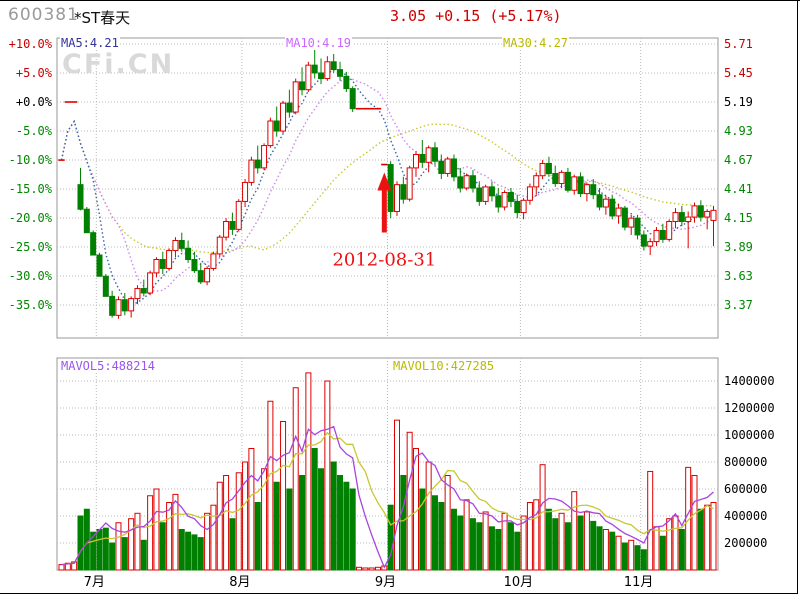  Describe the element at coordinates (384, 202) in the screenshot. I see `event-arrow` at that location.